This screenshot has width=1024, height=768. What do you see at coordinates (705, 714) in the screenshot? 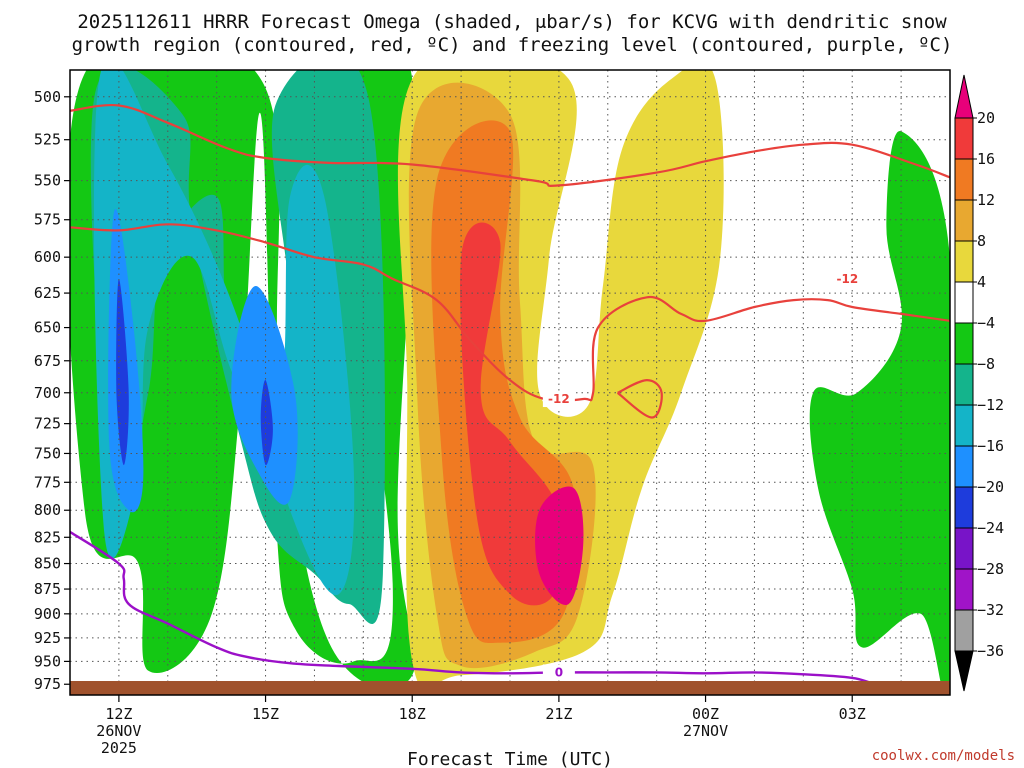
I see `x-tick-label-4: 00Z` at bounding box center [705, 714].